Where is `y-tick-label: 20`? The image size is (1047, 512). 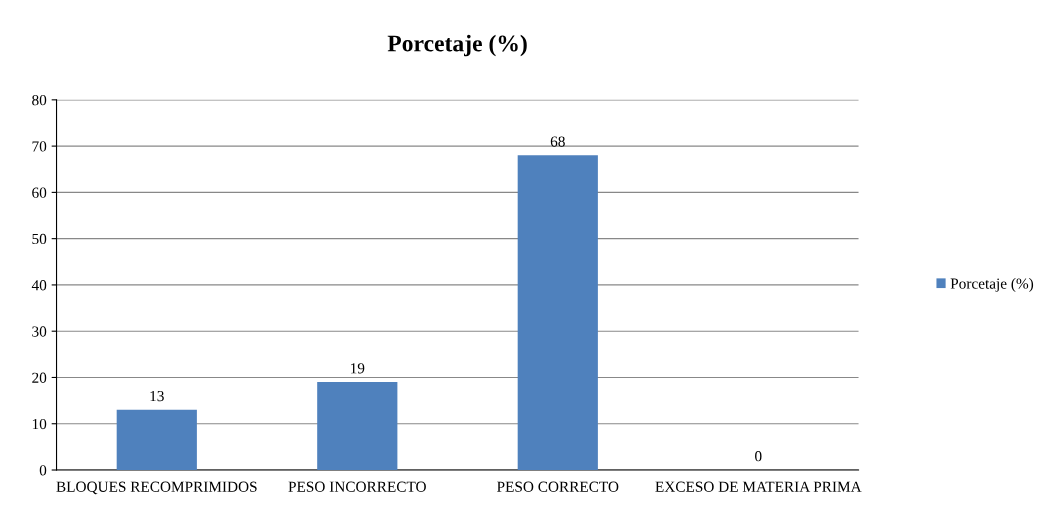 y-tick-label: 20 is located at coordinates (39, 377).